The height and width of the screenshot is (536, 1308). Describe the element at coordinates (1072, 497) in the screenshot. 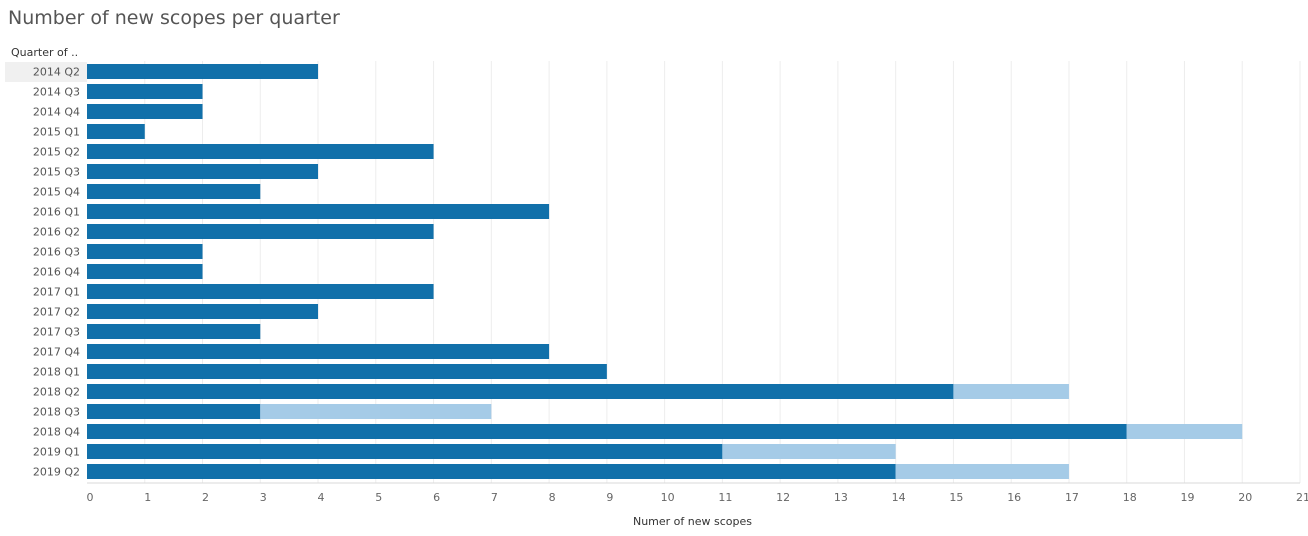

I see `x-tick-label: 17` at that location.